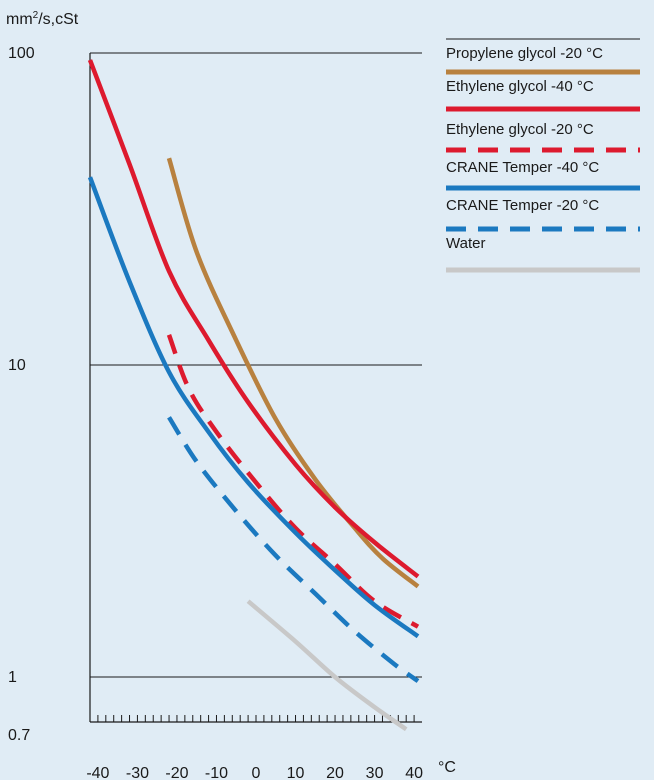 Image resolution: width=654 pixels, height=780 pixels. Describe the element at coordinates (256, 718) in the screenshot. I see `x-ticks` at that location.